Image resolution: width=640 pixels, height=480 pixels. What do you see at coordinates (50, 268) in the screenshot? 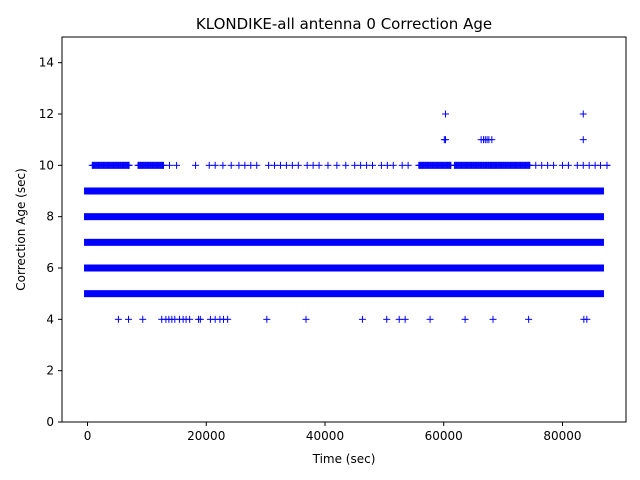
I see `y-tick-label: 6` at bounding box center [50, 268].